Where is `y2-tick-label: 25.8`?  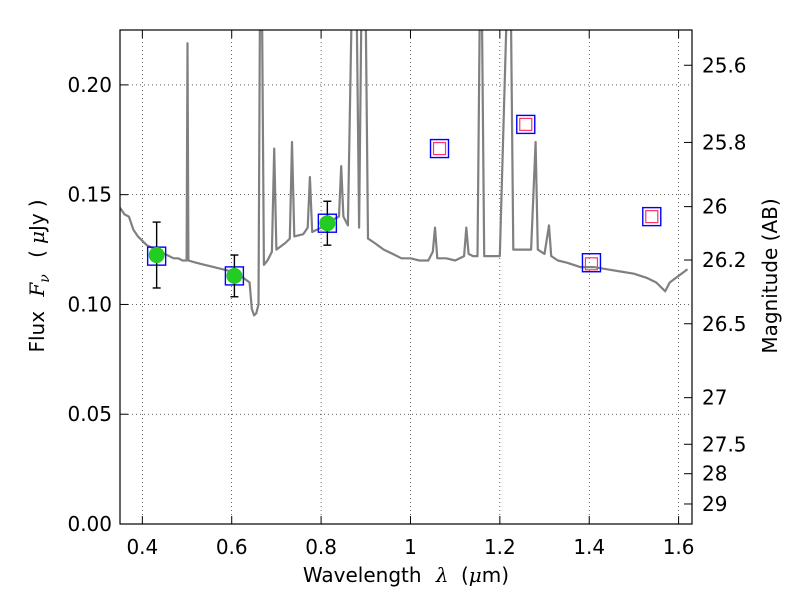
y2-tick-label: 25.8 is located at coordinates (724, 142).